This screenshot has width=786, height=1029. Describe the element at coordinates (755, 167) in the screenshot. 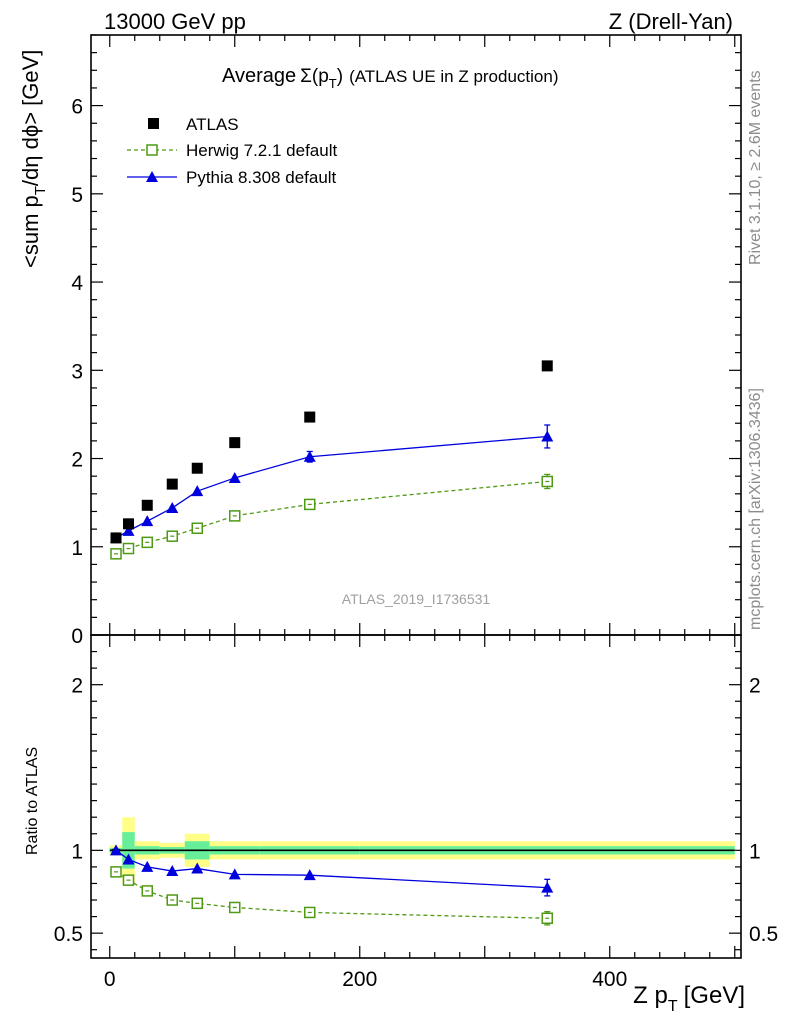

I see `rivet-label: Rivet 3.1.10, ≥ 2.6M events` at that location.